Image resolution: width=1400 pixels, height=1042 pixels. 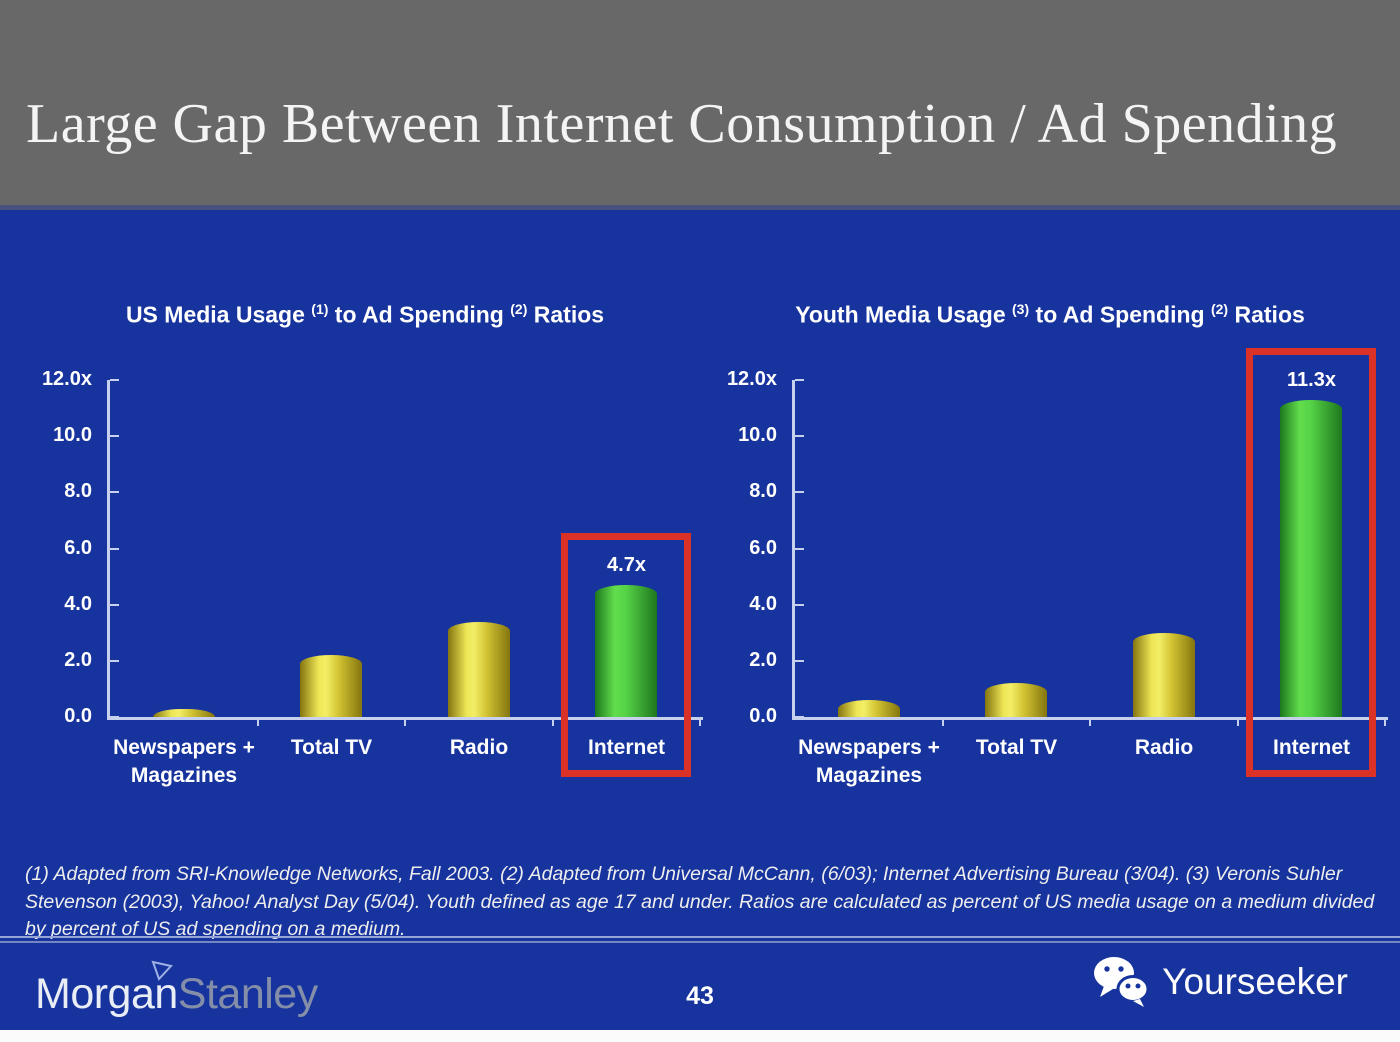 I want to click on bottom-strip, so click(x=700, y=1036).